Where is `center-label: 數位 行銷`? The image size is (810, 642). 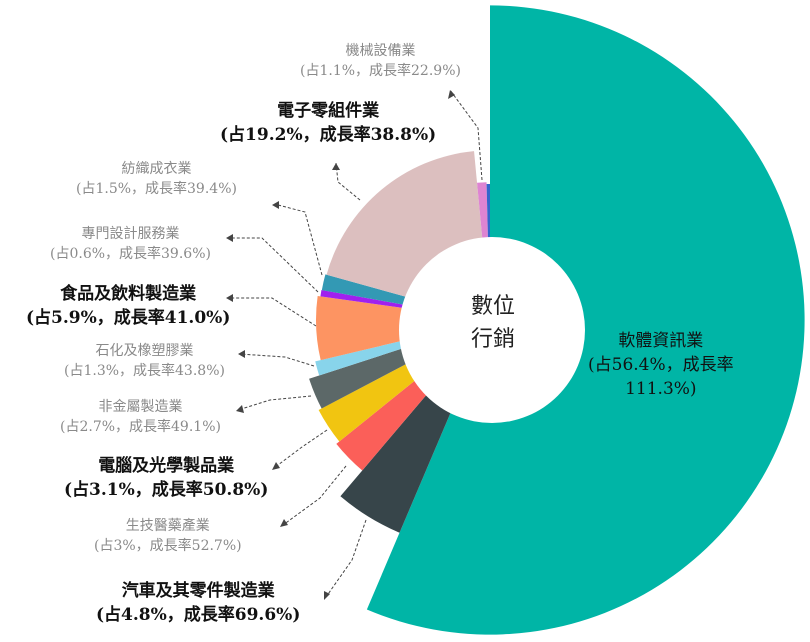
center-label: 數位 行銷 is located at coordinates (493, 323).